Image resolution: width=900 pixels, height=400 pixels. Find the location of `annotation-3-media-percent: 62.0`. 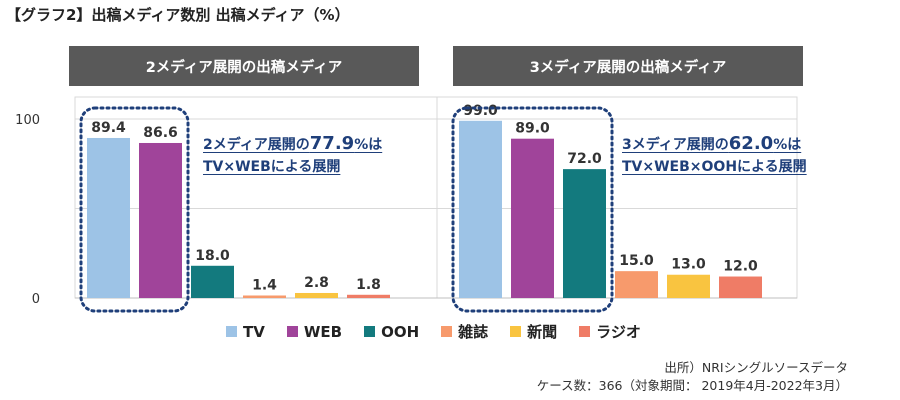

annotation-3-media-percent: 62.0 is located at coordinates (751, 143).